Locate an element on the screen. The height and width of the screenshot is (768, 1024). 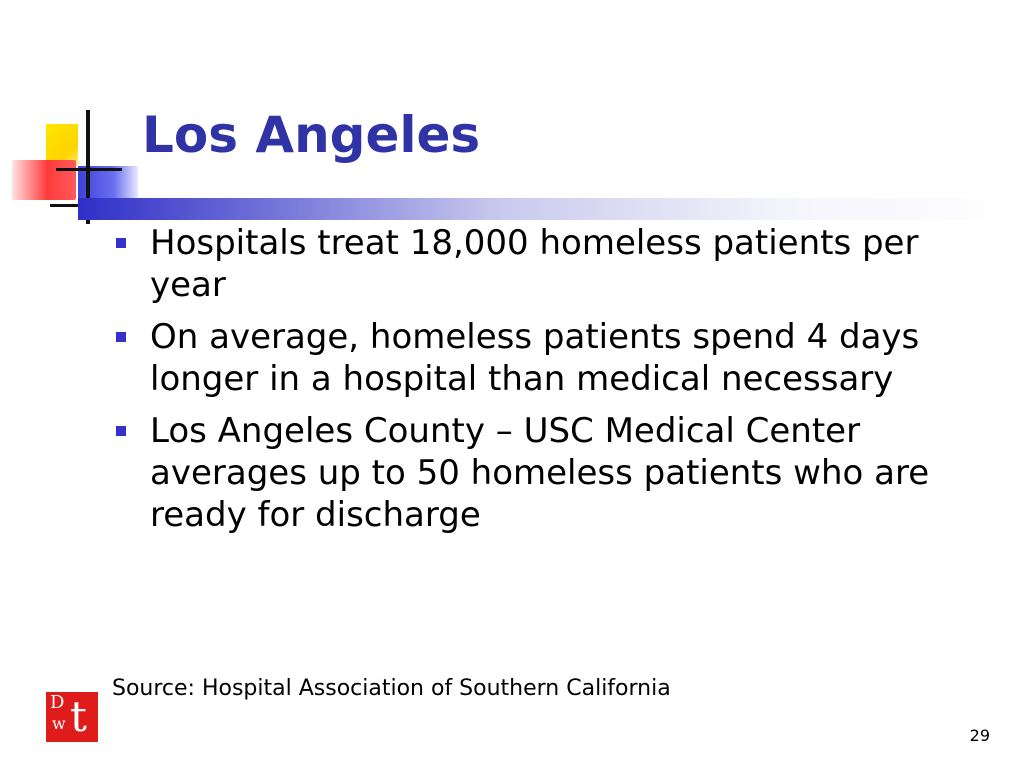
dwt-logo: D w t is located at coordinates (72, 717).